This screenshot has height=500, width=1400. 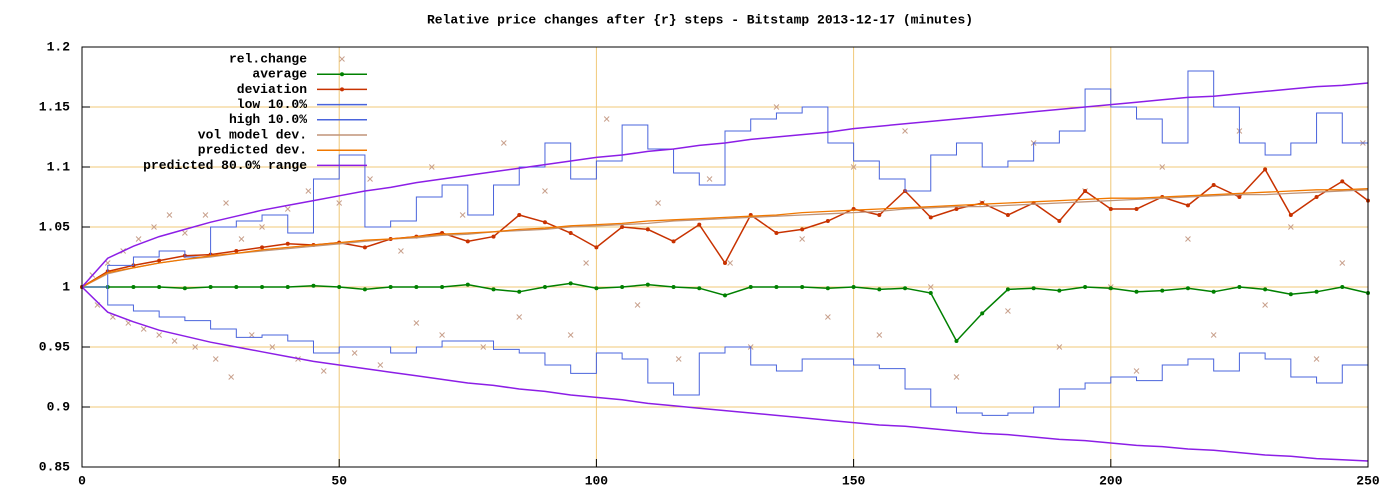 I want to click on x-tick-label: 0, so click(x=82, y=480).